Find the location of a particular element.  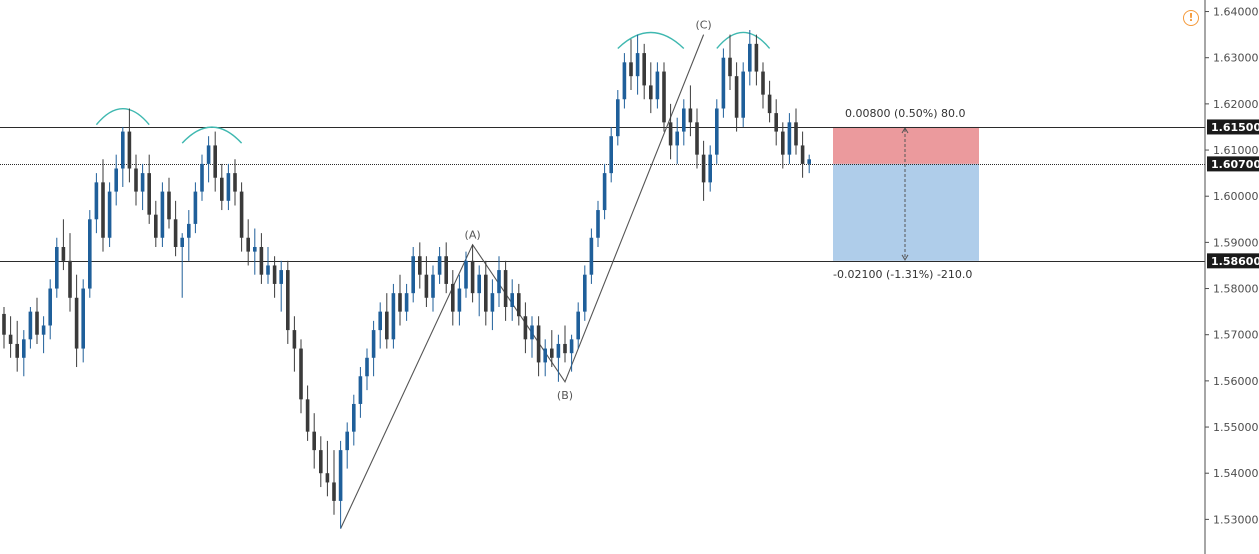

y-tick-label: 1.55000 is located at coordinates (1236, 427).